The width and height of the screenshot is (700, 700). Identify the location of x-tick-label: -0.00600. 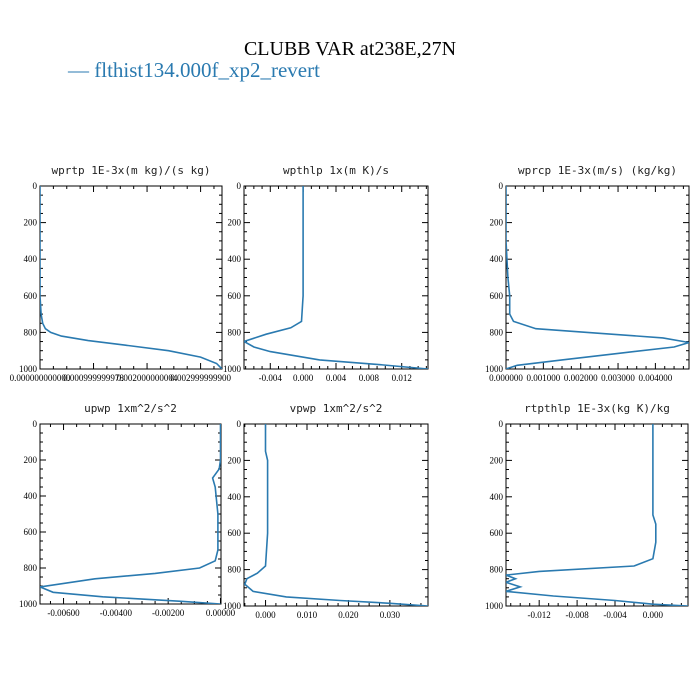
(63, 613).